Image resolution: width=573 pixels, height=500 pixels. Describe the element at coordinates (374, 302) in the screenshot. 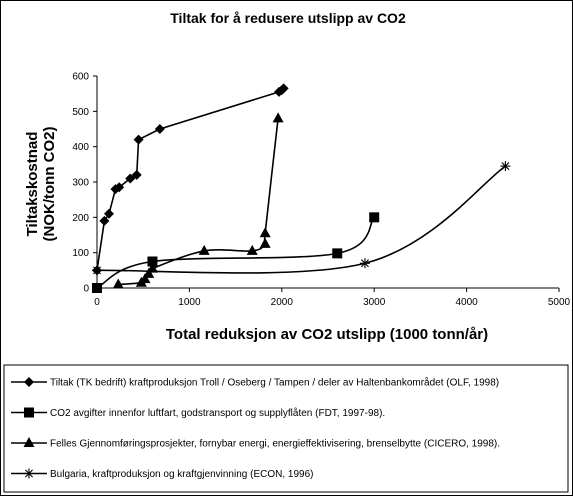

I see `x-tick-label: 3000` at that location.